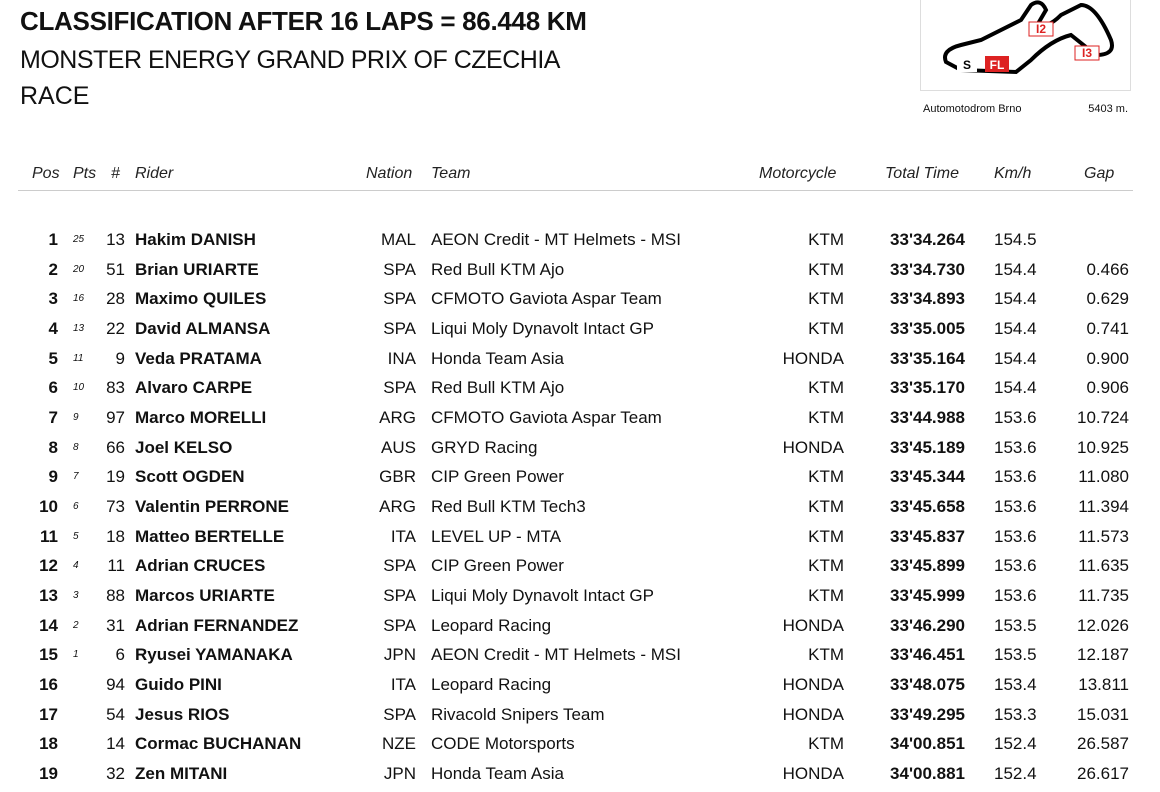 Image resolution: width=1160 pixels, height=792 pixels. I want to click on team: CODE Motorsports, so click(503, 744).